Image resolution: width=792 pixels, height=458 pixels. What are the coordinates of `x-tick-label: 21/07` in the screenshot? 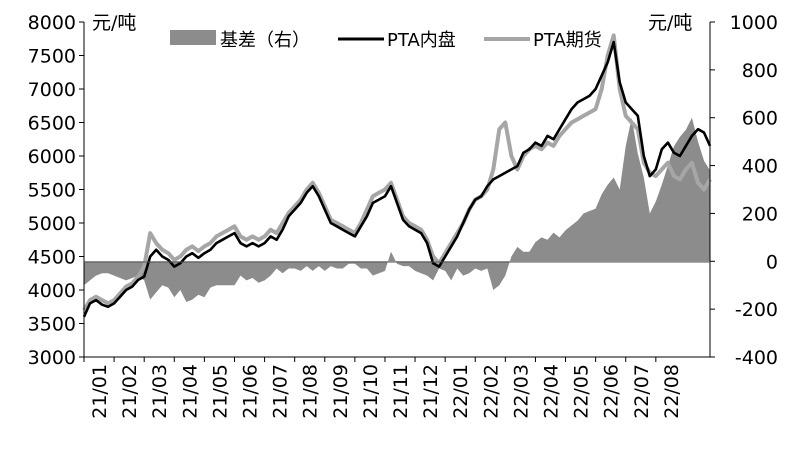 It's located at (281, 391).